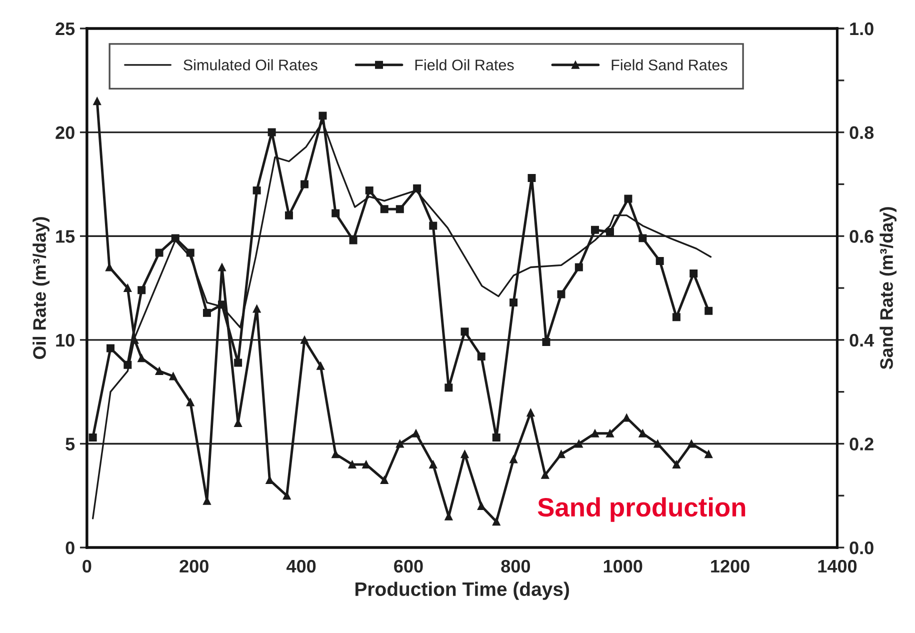  I want to click on y-tick-label: 15, so click(65, 236).